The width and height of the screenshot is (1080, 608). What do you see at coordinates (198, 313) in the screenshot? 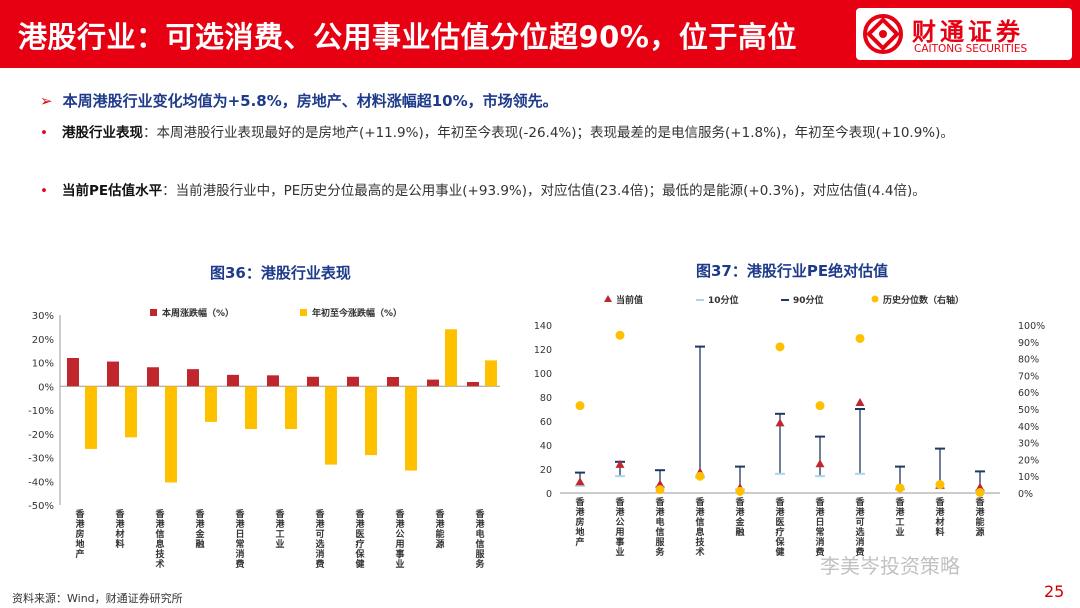
I see `legend-label: 本周涨跌幅（%）` at bounding box center [198, 313].